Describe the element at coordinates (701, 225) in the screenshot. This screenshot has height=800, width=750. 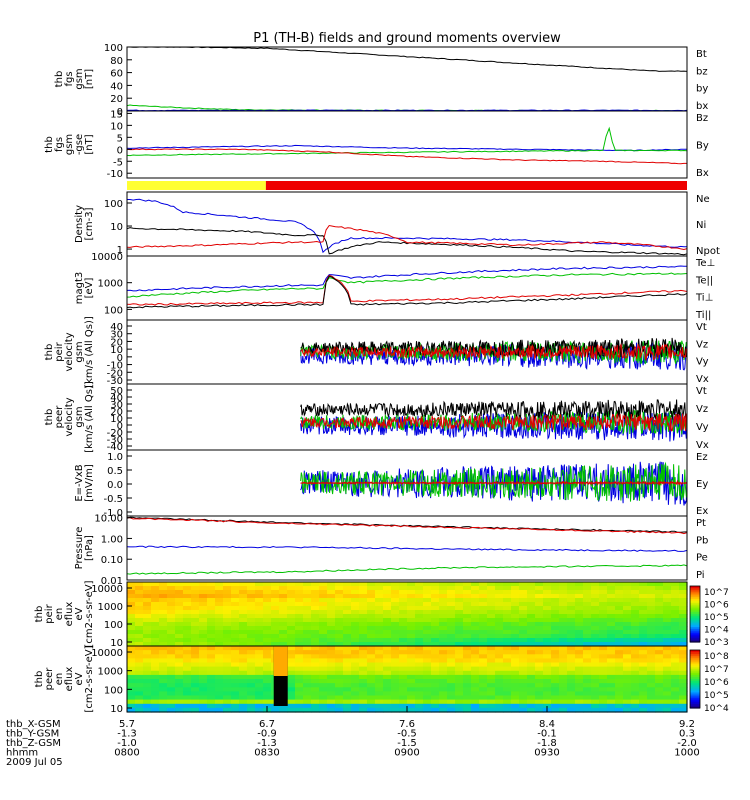
I see `legend-entry: Ni` at that location.